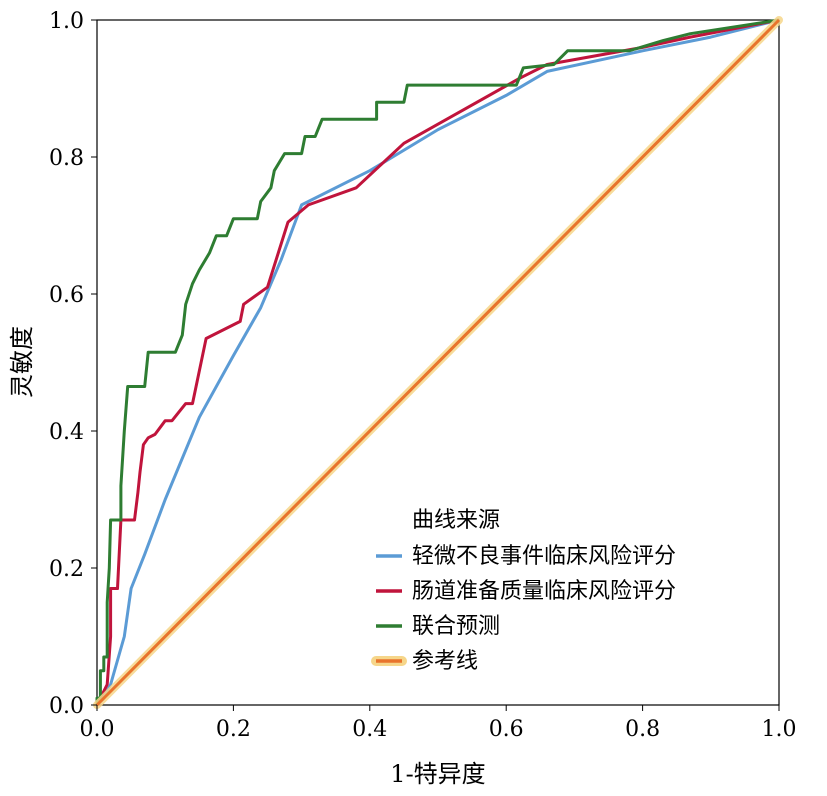 The width and height of the screenshot is (827, 796). Describe the element at coordinates (66, 158) in the screenshot. I see `y-tick-label: 0.8` at that location.